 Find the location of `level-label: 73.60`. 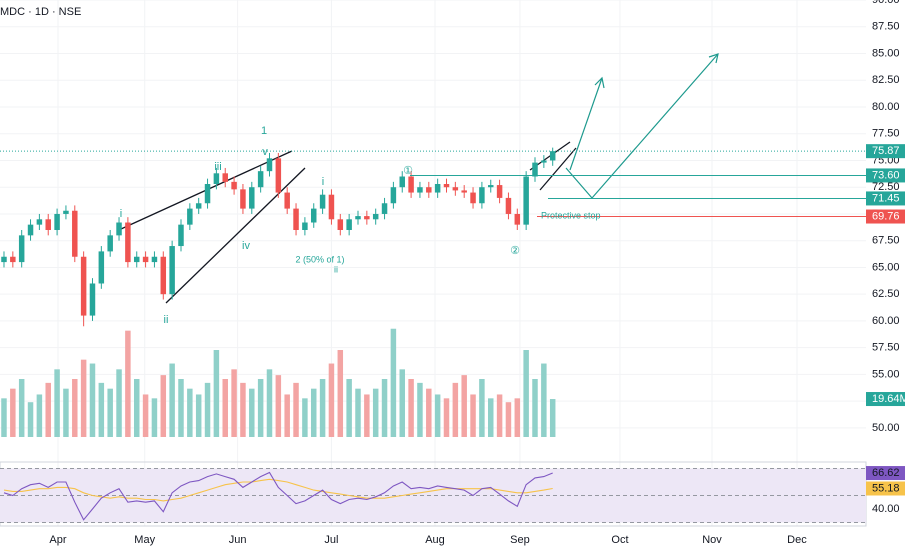

level-label: 73.60 is located at coordinates (886, 175).